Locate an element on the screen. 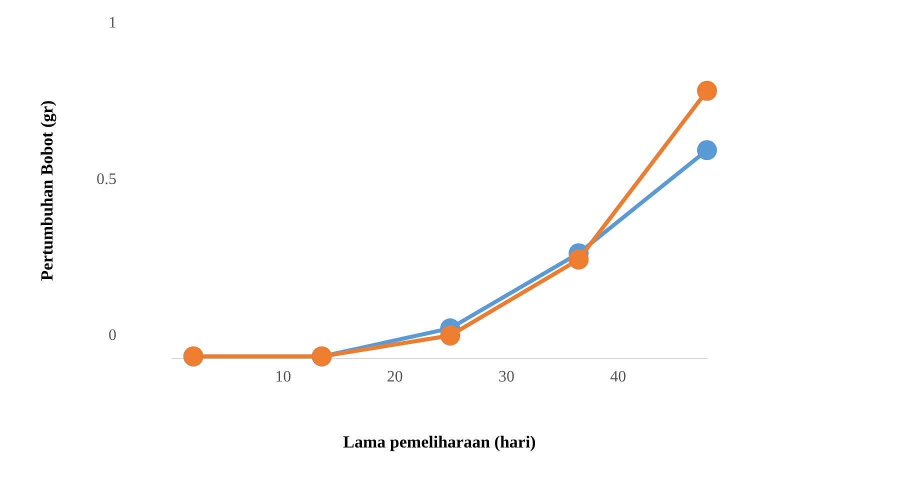 The height and width of the screenshot is (495, 898). y-tick-label: 0.5 is located at coordinates (106, 179).